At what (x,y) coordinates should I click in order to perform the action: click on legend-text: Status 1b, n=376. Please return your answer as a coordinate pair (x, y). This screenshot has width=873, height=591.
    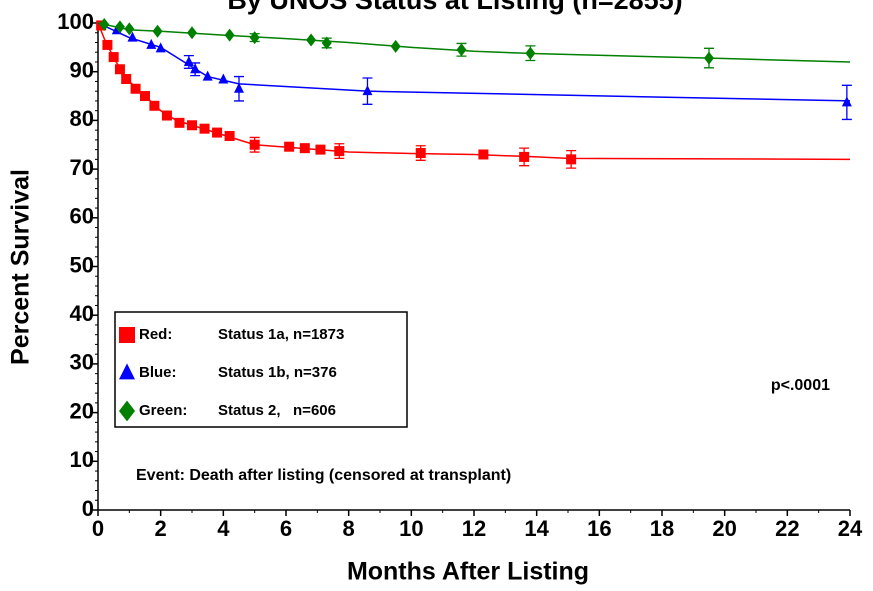
    Looking at the image, I should click on (277, 372).